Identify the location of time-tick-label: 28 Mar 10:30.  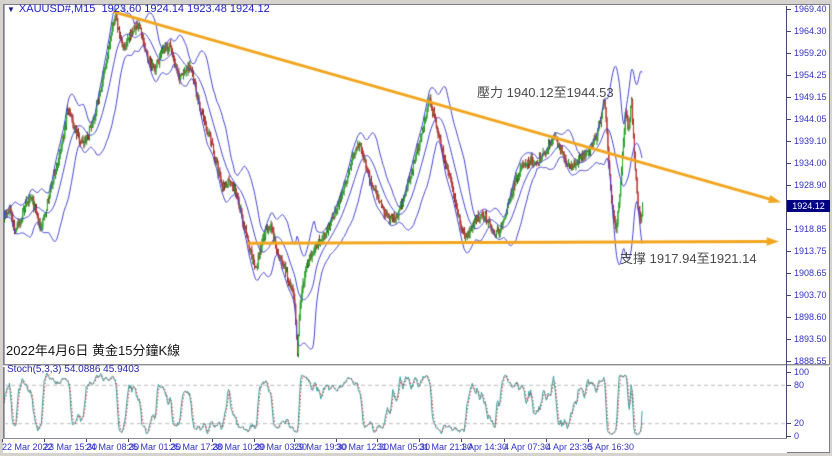
(239, 447).